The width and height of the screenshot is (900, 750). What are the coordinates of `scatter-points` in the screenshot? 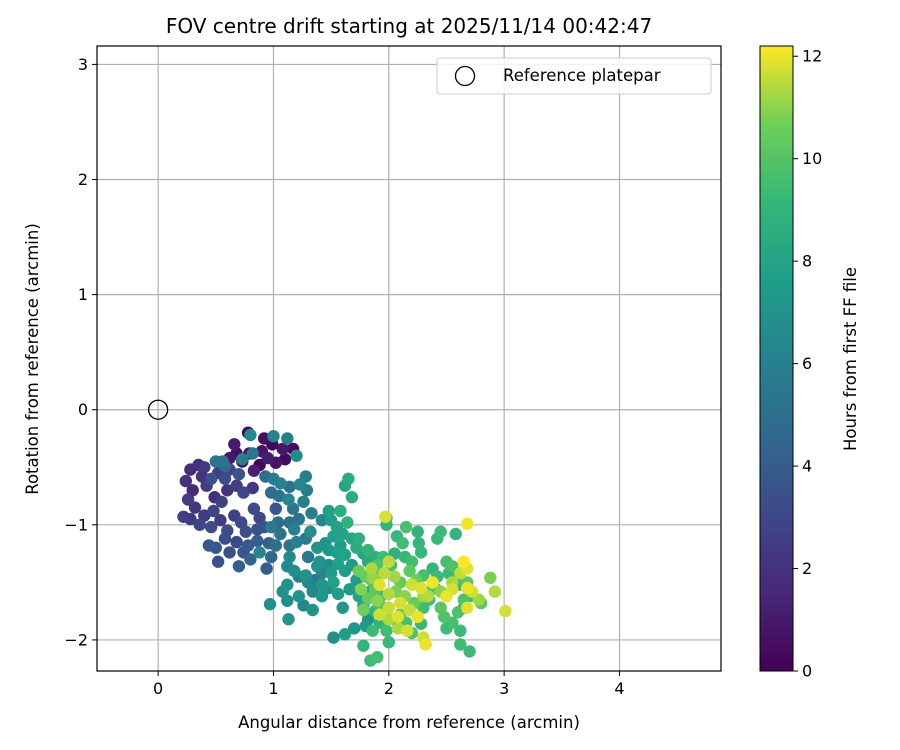 It's located at (344, 546).